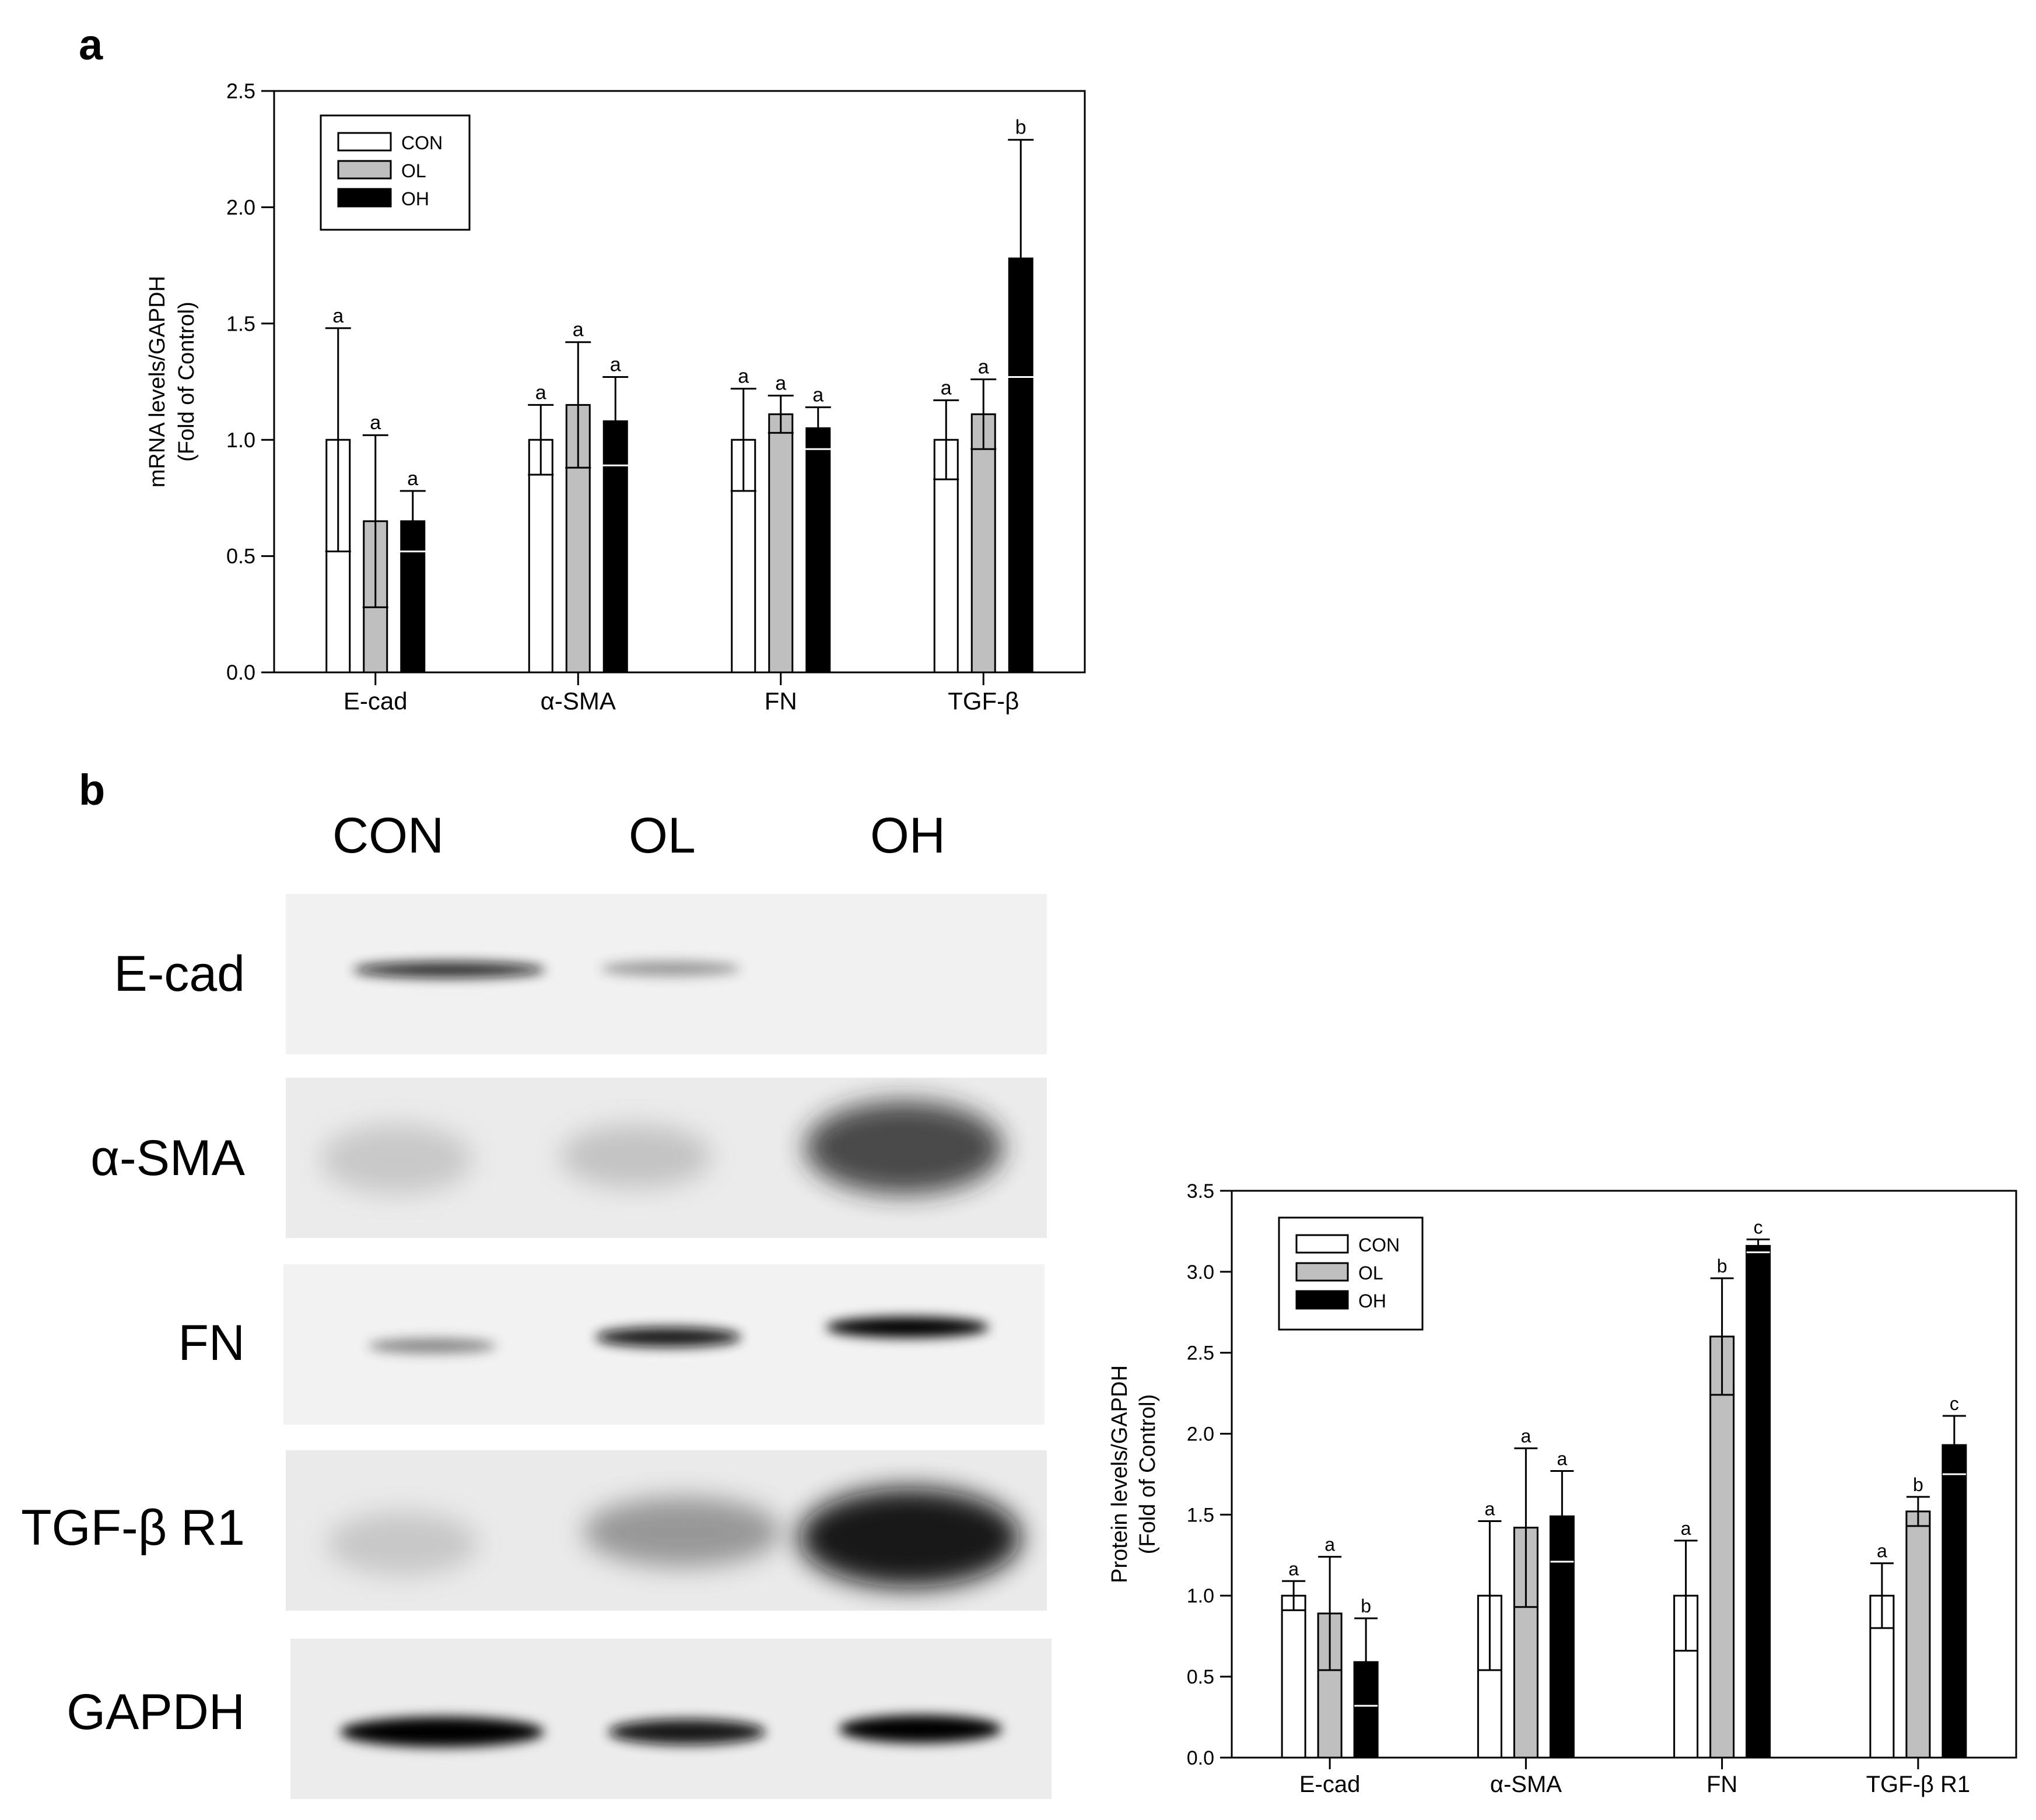  I want to click on x-tick-label: TGF-β R1, so click(1918, 1784).